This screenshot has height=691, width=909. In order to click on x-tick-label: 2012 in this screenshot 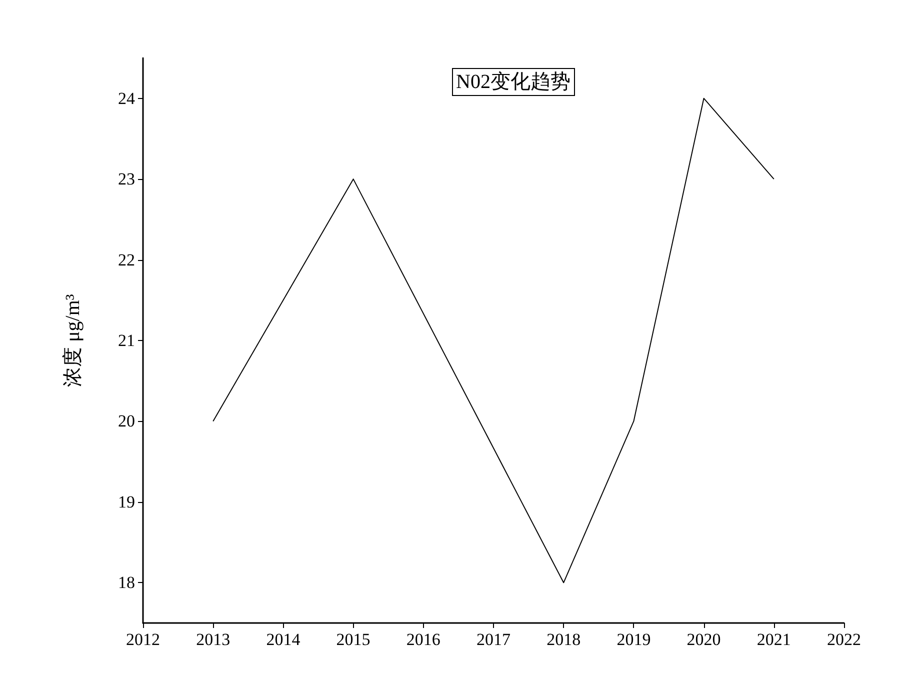, I will do `click(143, 639)`.